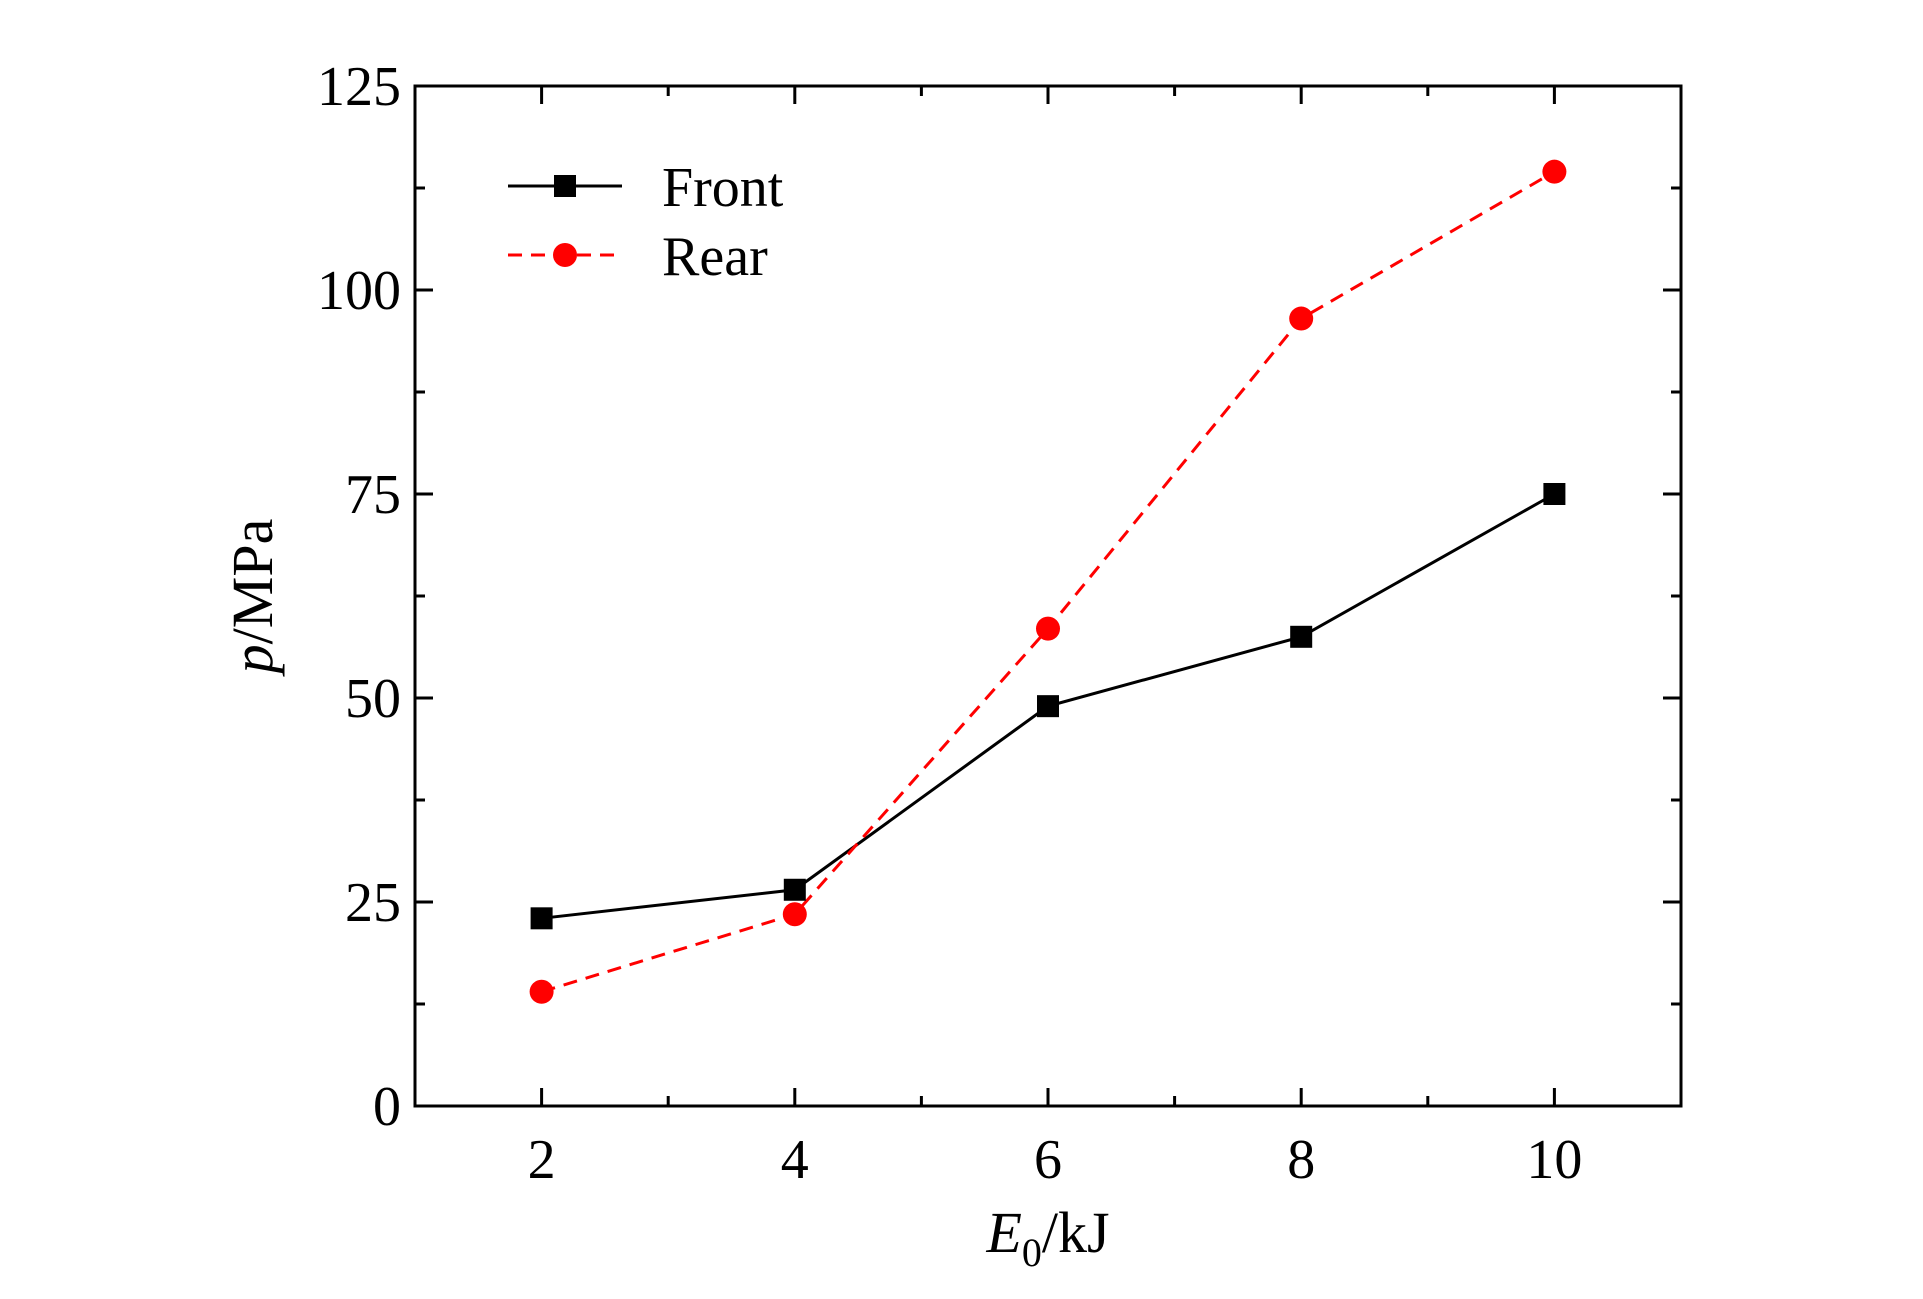 The height and width of the screenshot is (1299, 1923). I want to click on x-tick-label: 10, so click(1554, 1160).